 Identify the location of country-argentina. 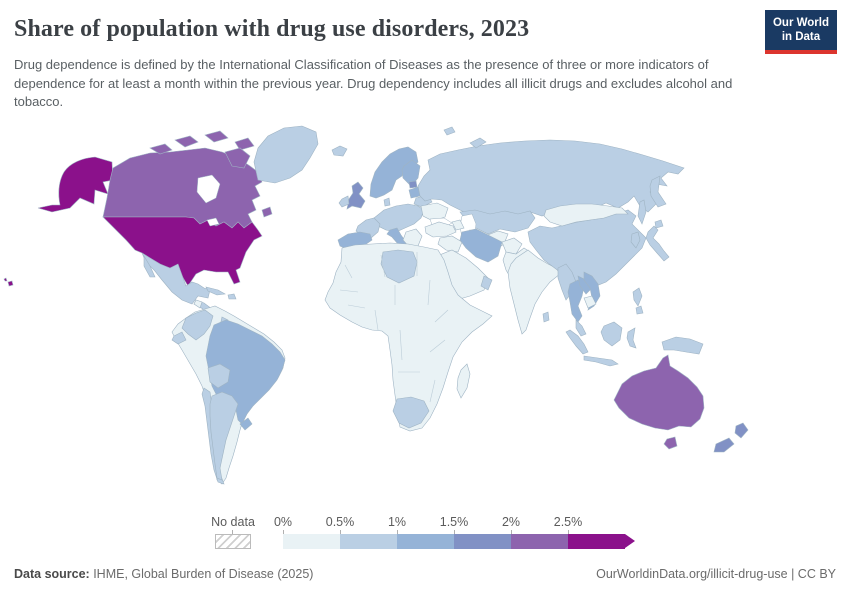
(224, 436).